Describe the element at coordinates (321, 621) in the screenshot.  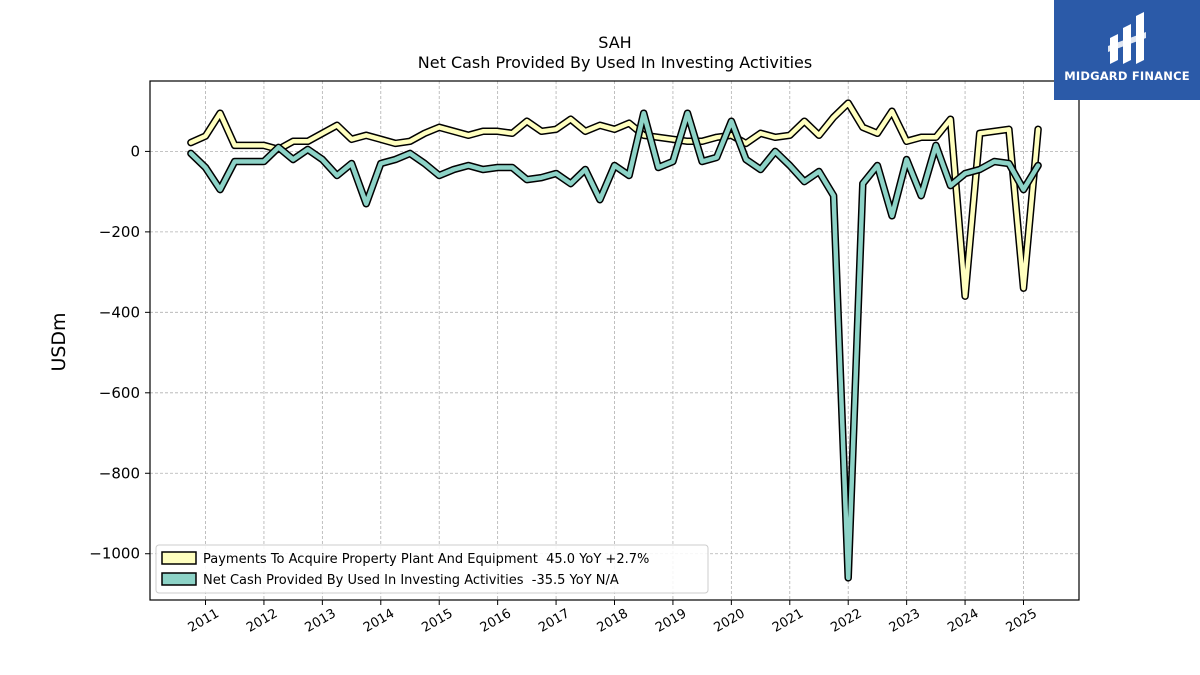
I see `x-tick-label: 2013` at that location.